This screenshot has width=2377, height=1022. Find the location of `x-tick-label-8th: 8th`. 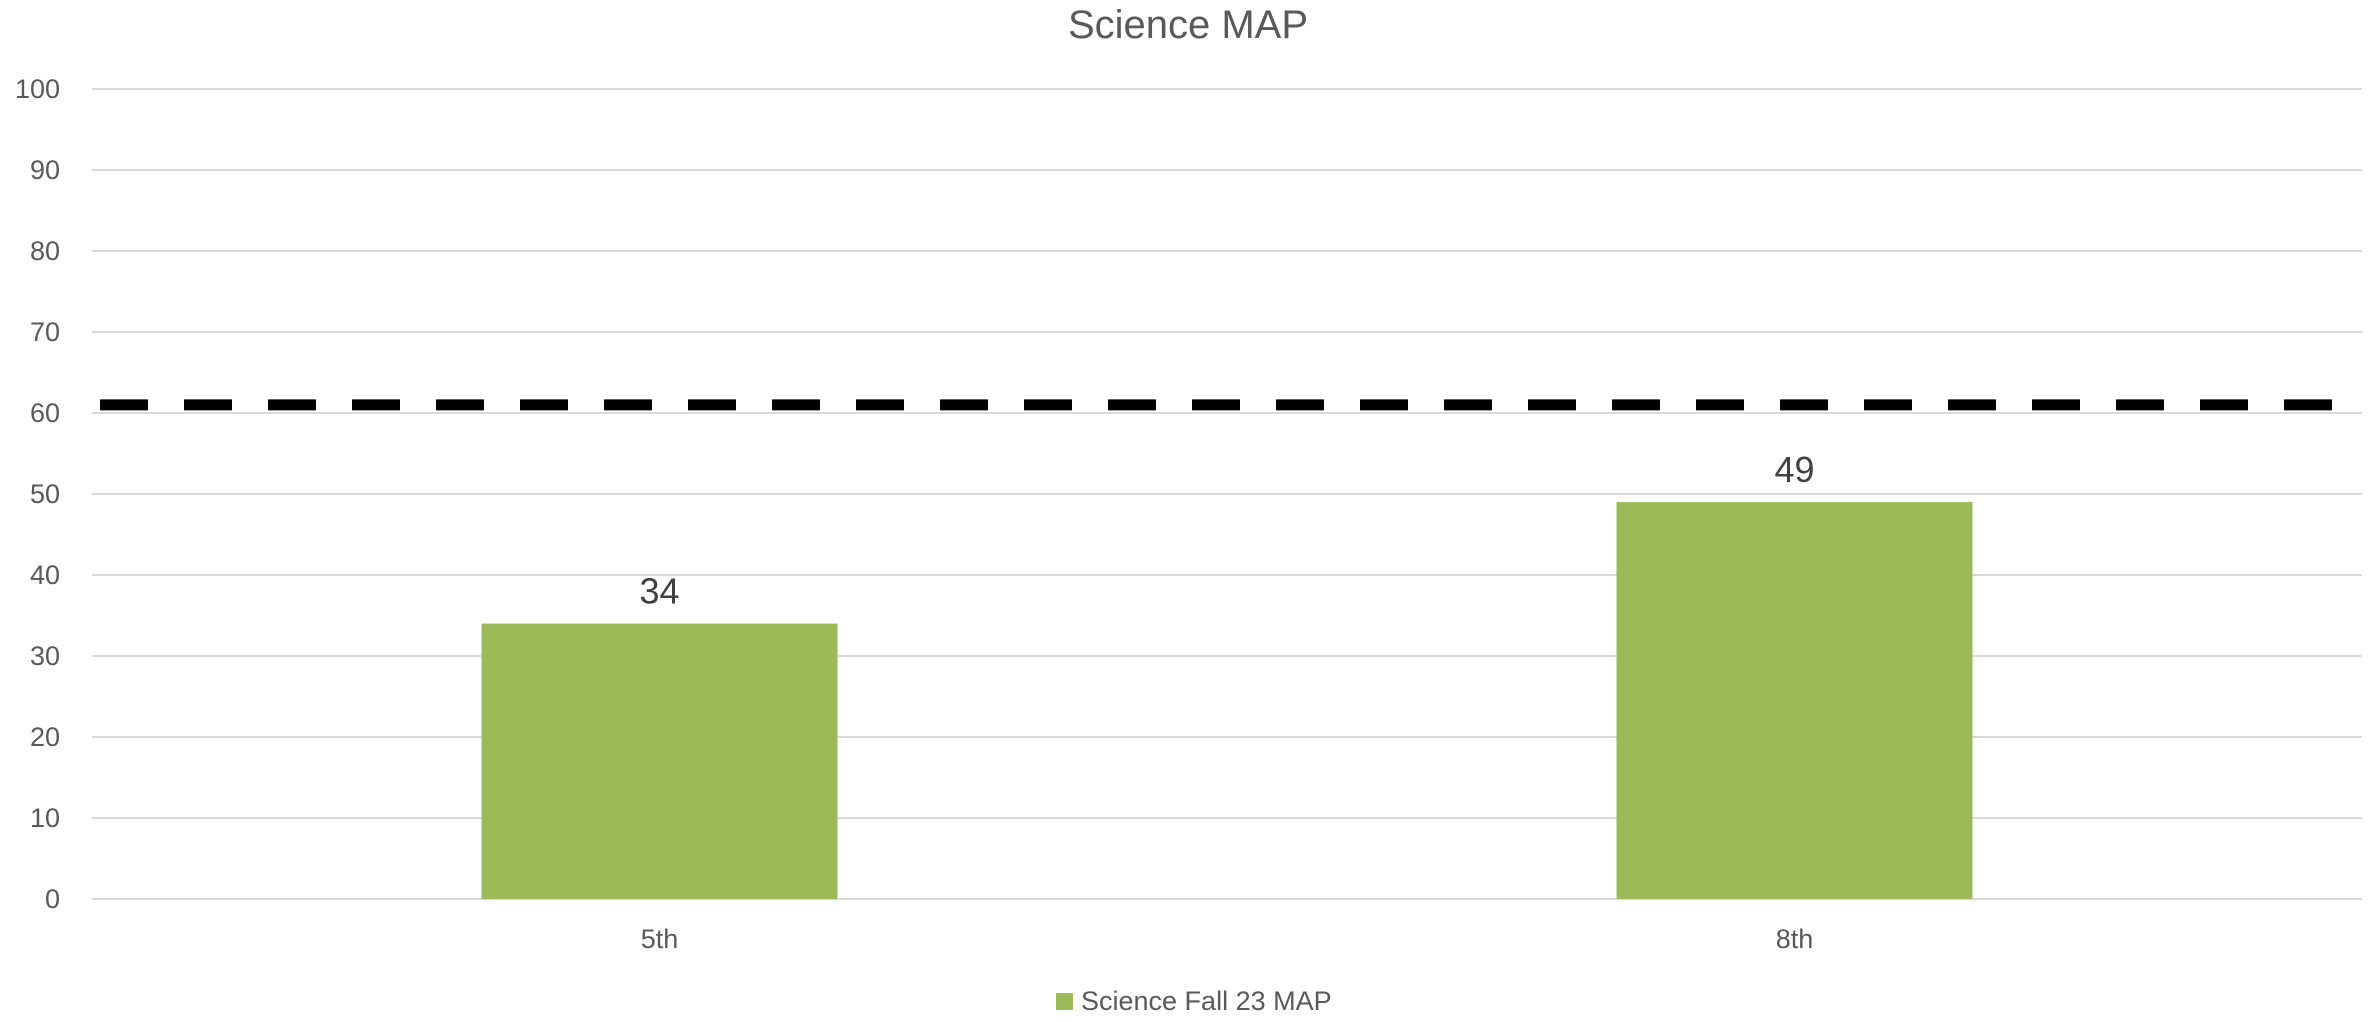

x-tick-label-8th: 8th is located at coordinates (1795, 939).